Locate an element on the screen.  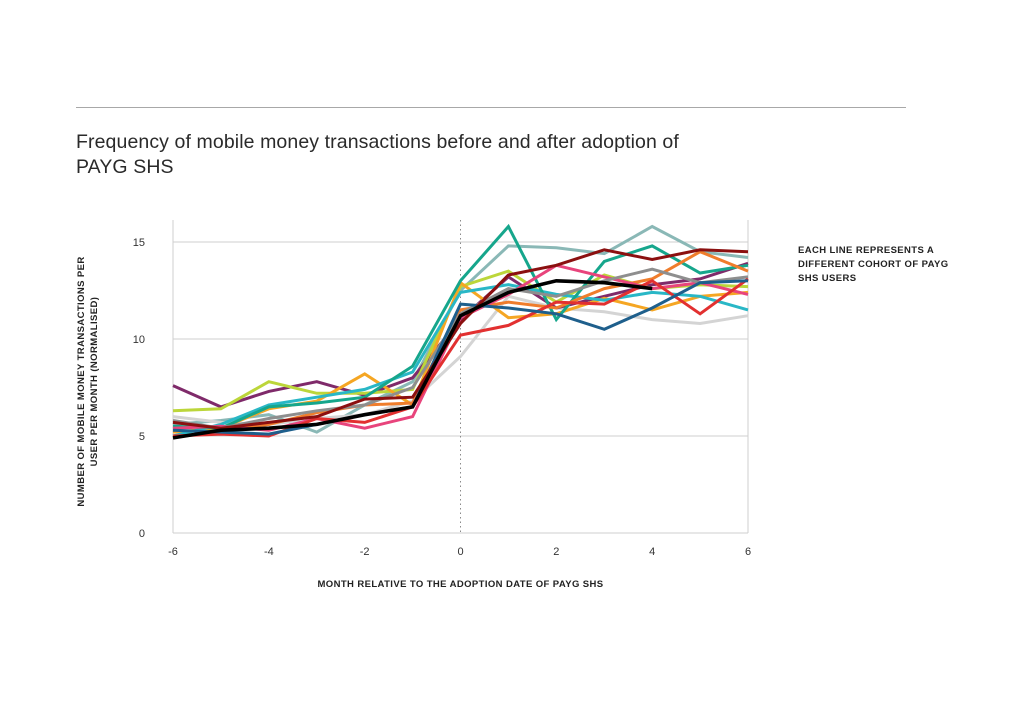
x-tick-label: -2 is located at coordinates (365, 552).